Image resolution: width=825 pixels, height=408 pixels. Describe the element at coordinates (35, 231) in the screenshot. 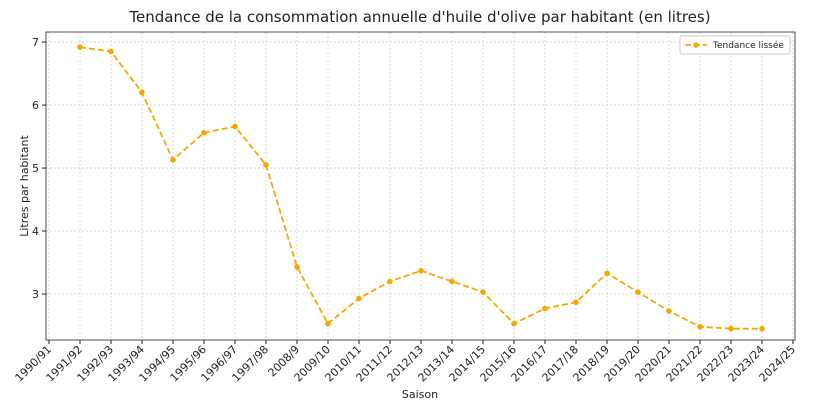

I see `y-tick-label: 4` at that location.